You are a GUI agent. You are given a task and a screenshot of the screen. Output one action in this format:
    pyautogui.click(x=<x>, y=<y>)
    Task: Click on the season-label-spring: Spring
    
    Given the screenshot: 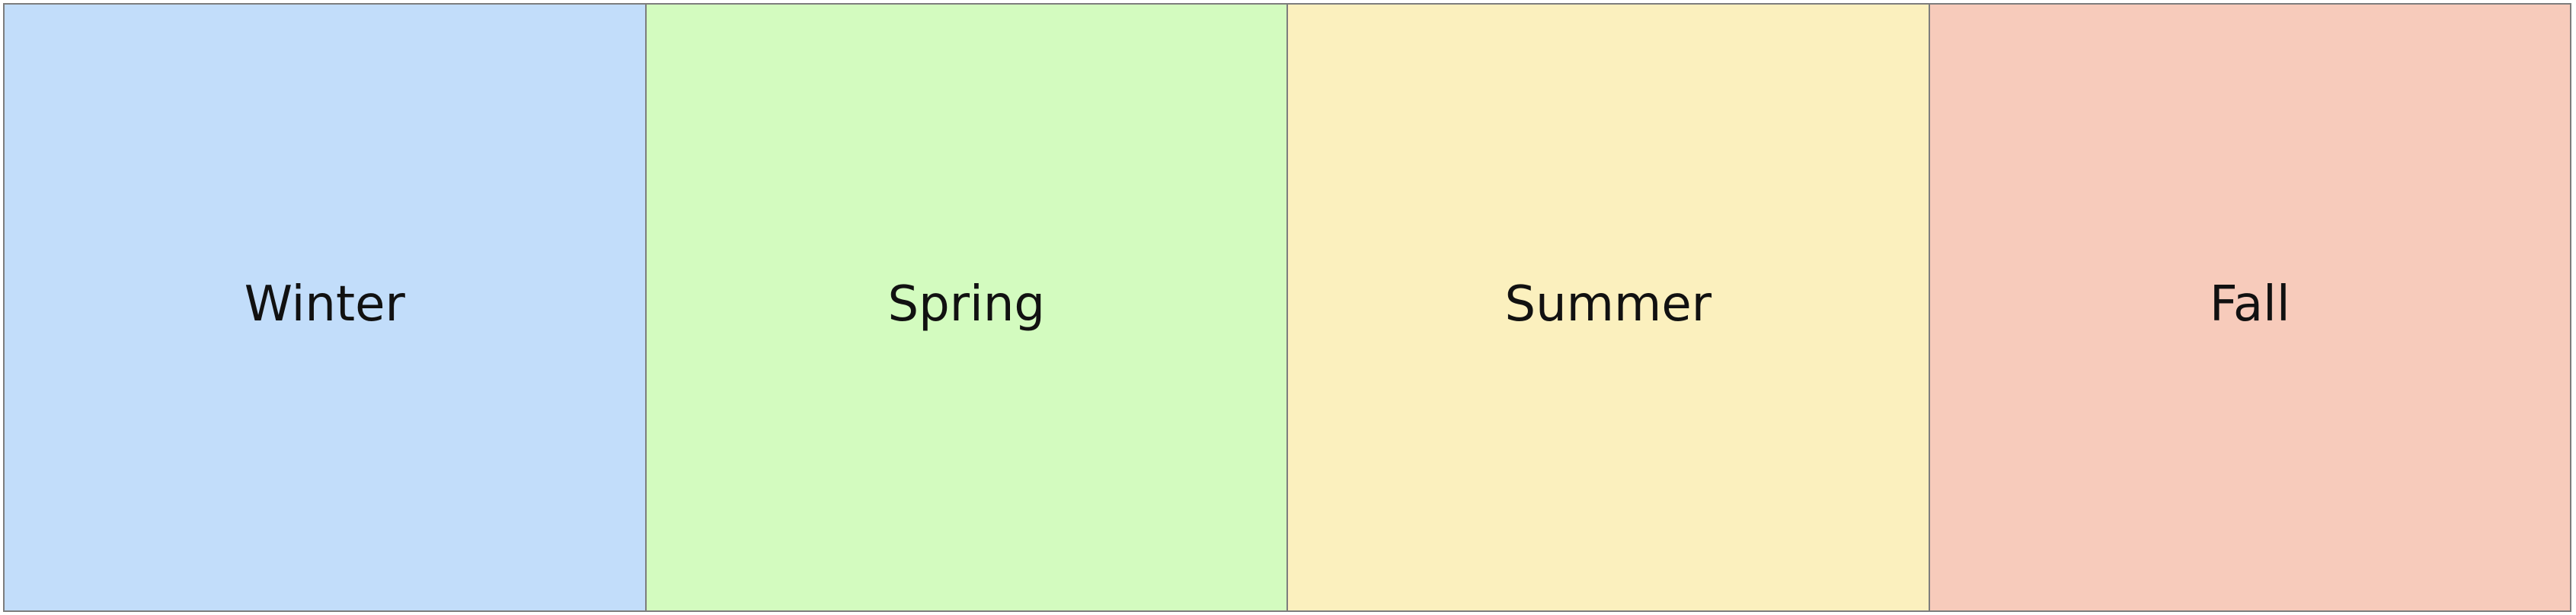 What is the action you would take?
    pyautogui.click(x=967, y=304)
    